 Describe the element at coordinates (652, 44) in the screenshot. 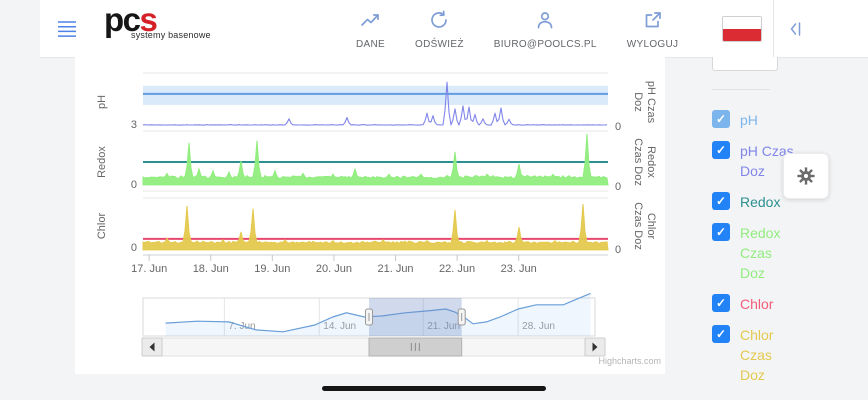

I see `nav-label: WYLOGUJ` at that location.